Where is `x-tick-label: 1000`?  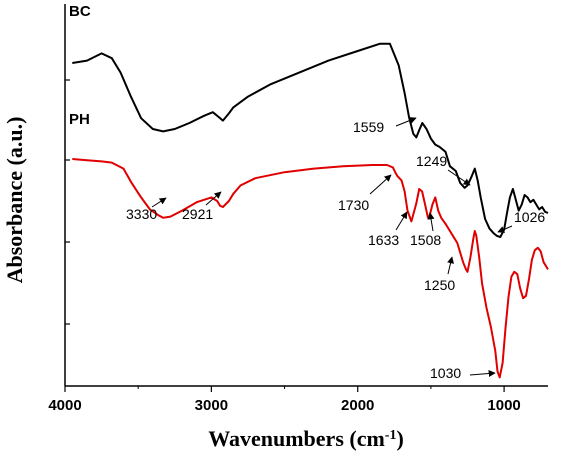 x-tick-label: 1000 is located at coordinates (503, 405).